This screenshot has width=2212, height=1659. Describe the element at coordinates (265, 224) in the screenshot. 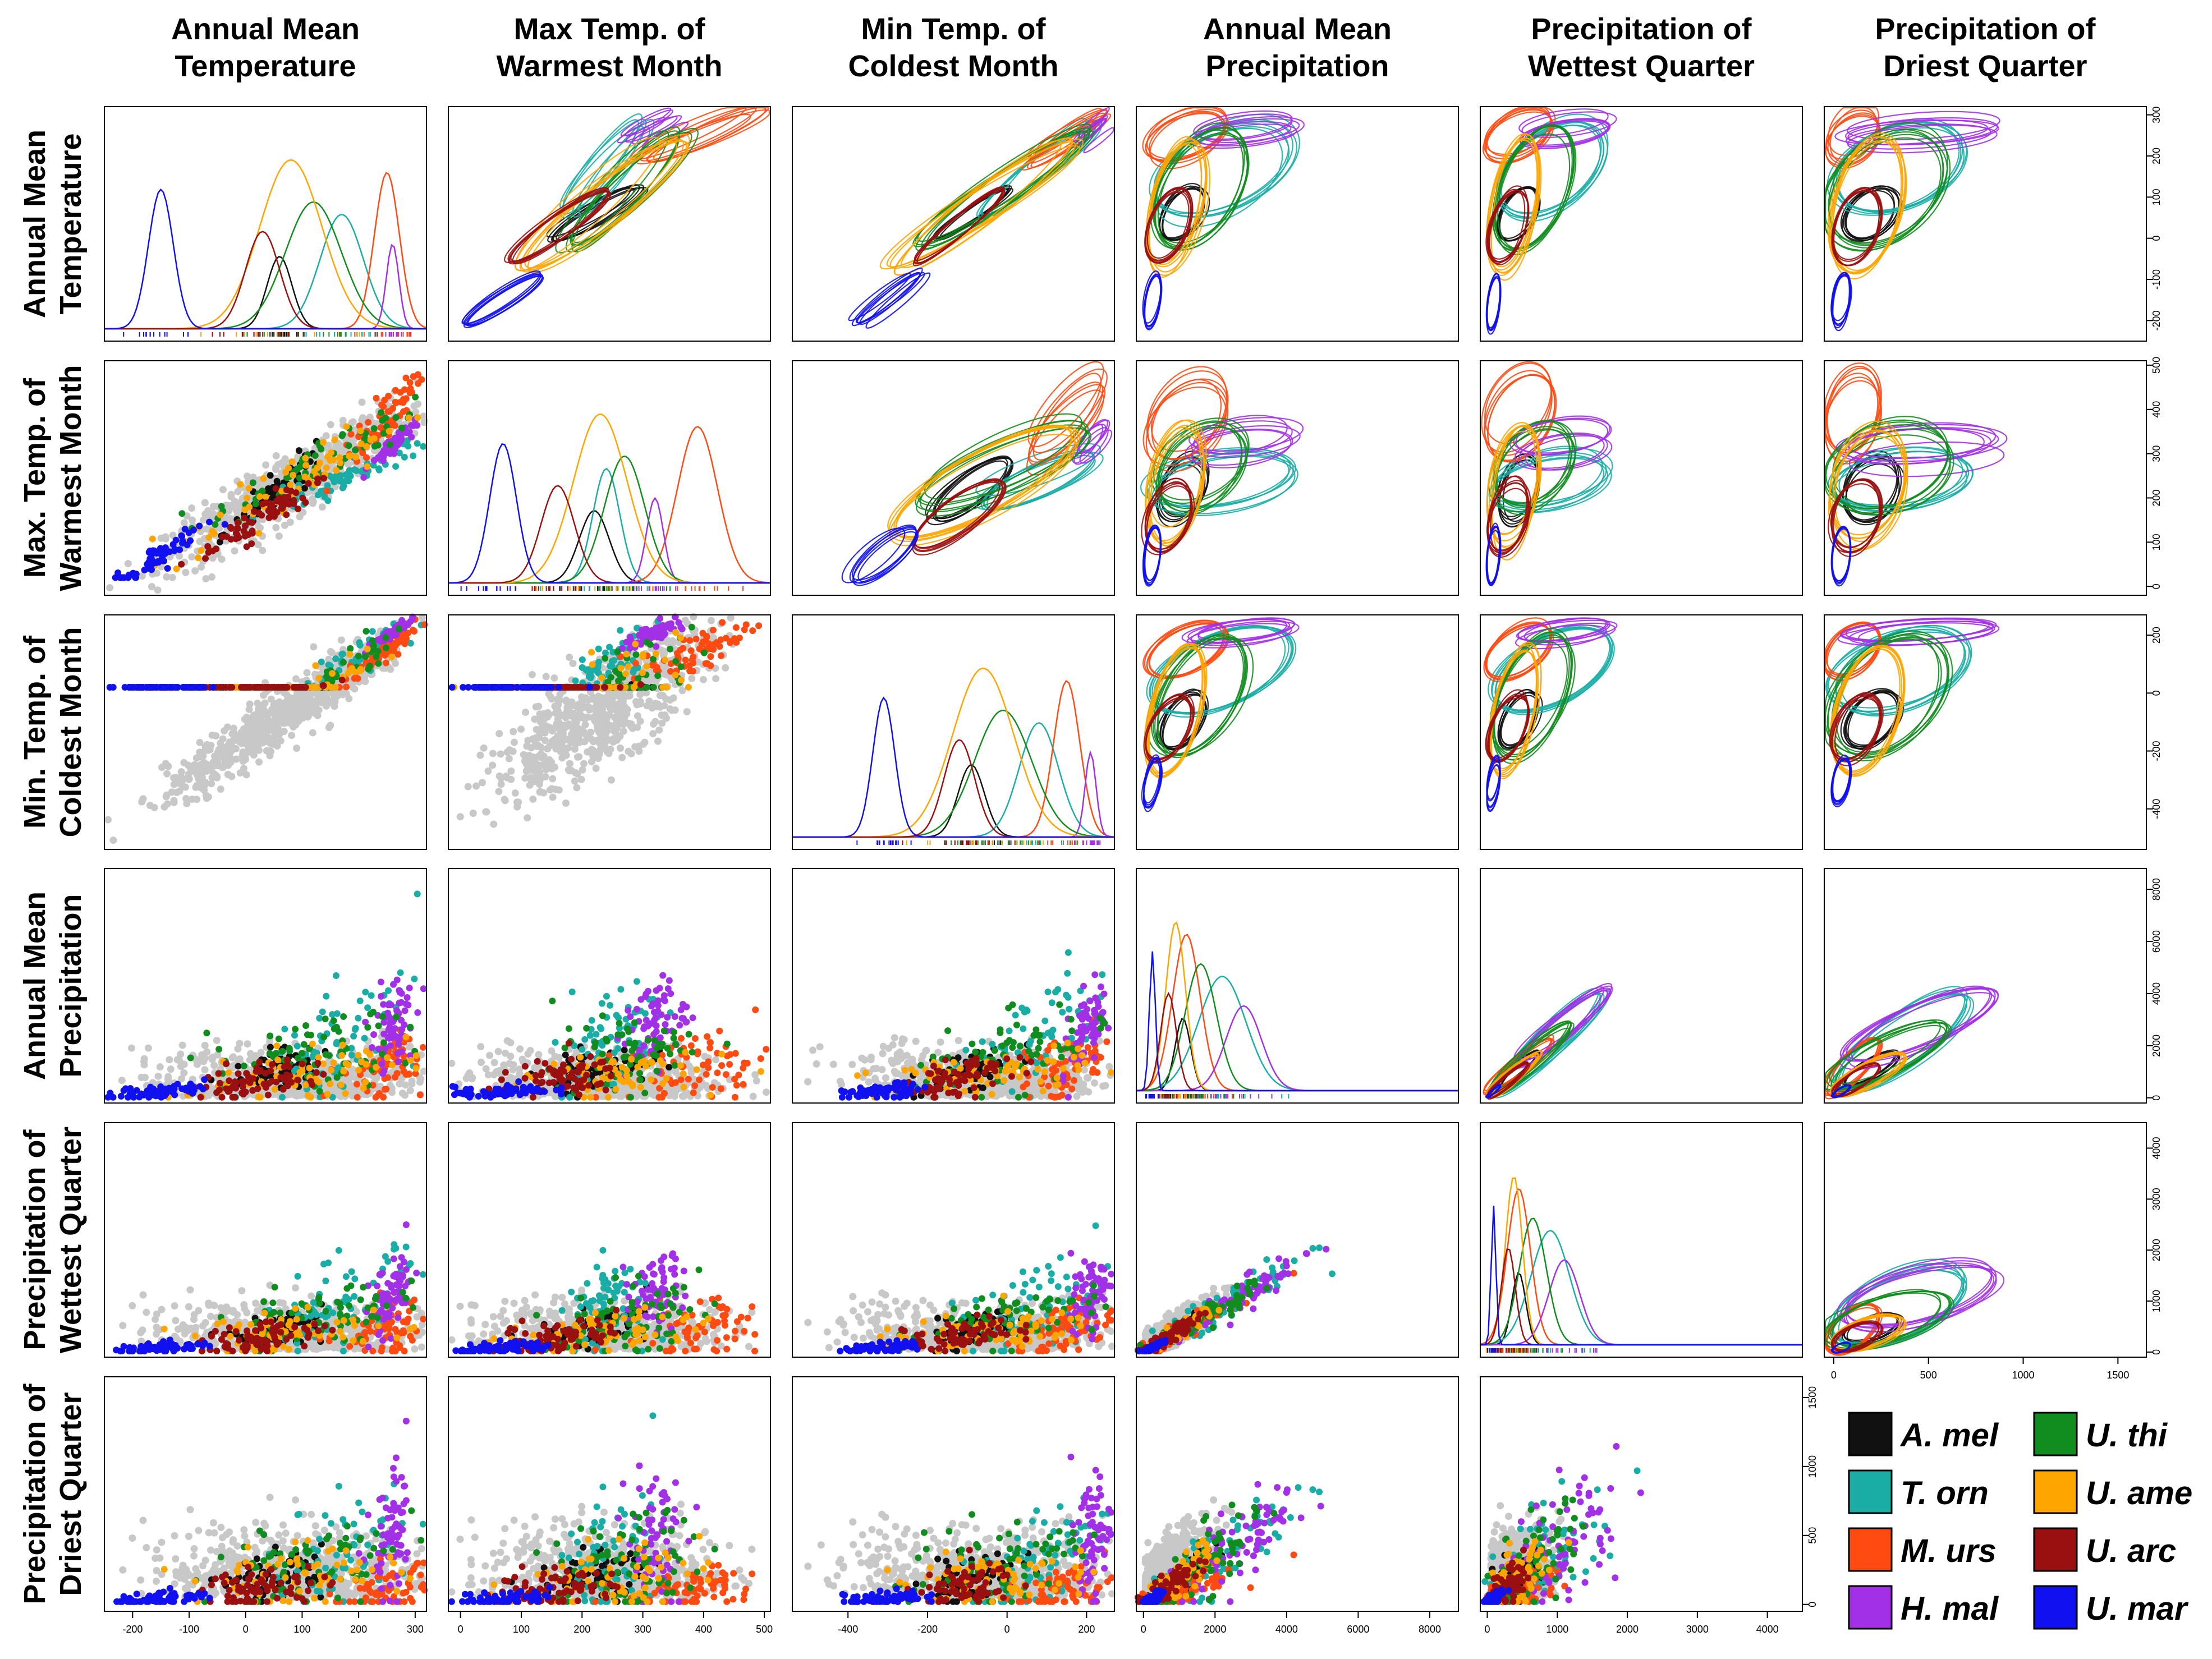

I see `panel-r1-c1` at that location.